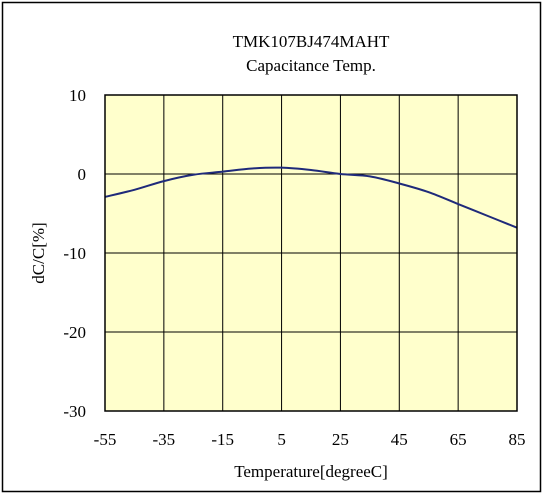 Image resolution: width=543 pixels, height=499 pixels. I want to click on y-tick-labels: 10 0 -10 -20 -30, so click(74, 253).